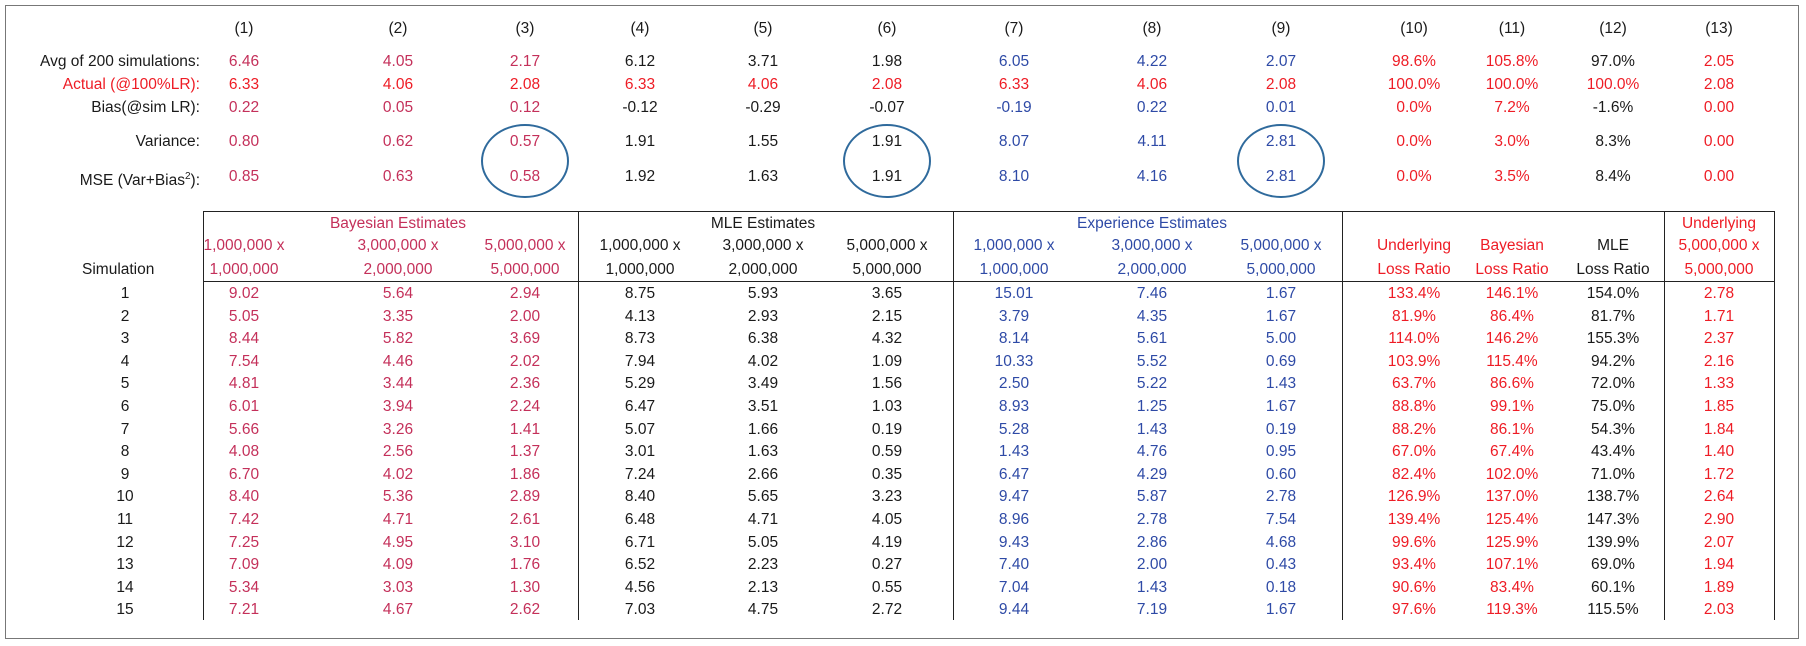  Describe the element at coordinates (578, 415) in the screenshot. I see `divider-bayesian-mle` at that location.